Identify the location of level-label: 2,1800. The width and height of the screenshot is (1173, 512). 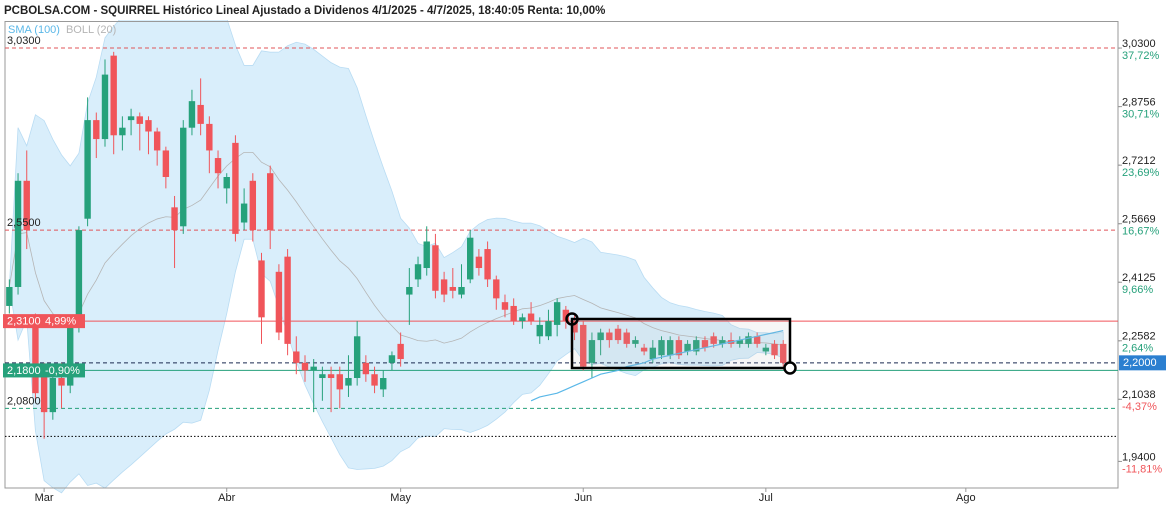
(24, 371).